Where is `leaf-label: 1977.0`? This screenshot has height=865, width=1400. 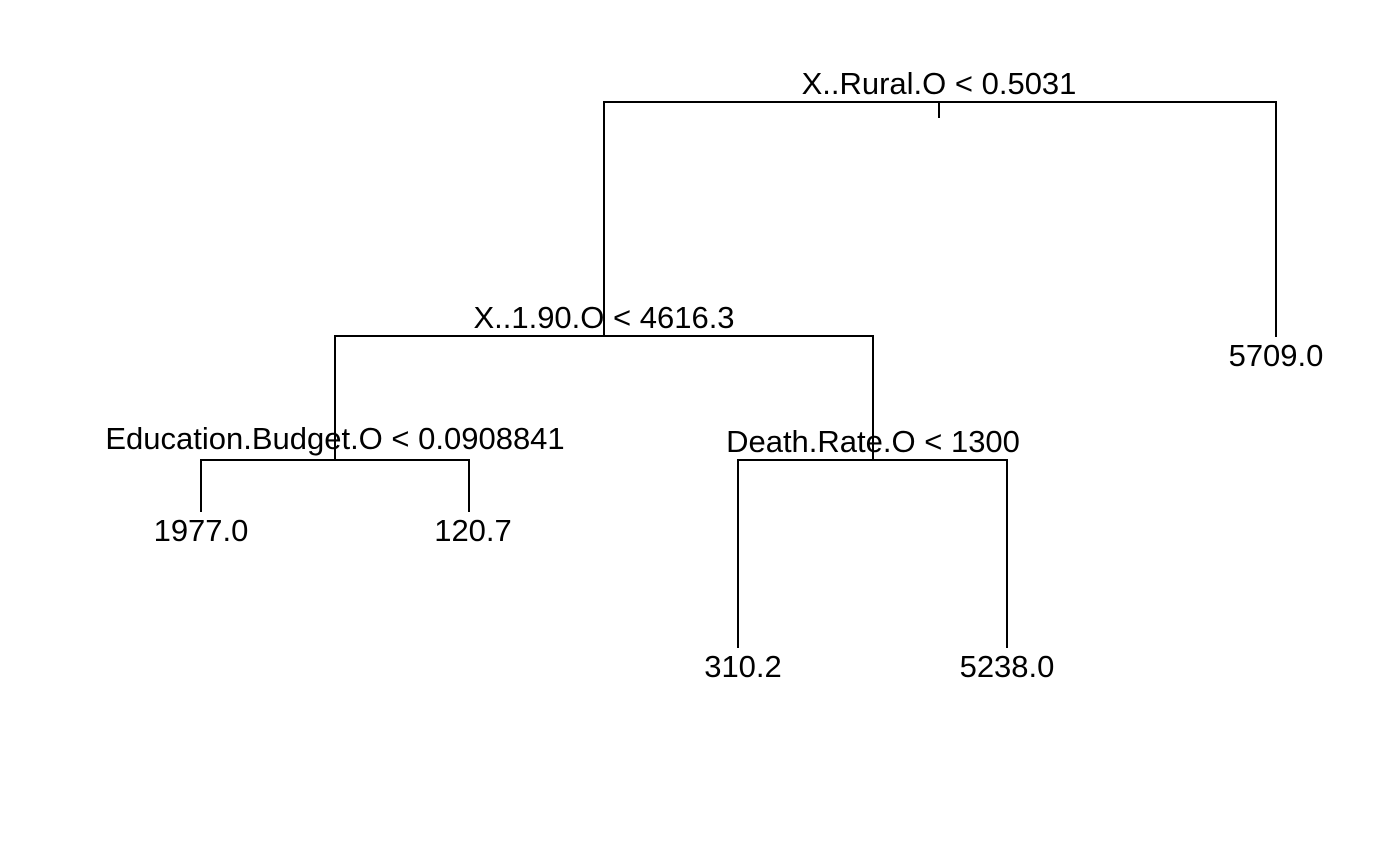 leaf-label: 1977.0 is located at coordinates (201, 530).